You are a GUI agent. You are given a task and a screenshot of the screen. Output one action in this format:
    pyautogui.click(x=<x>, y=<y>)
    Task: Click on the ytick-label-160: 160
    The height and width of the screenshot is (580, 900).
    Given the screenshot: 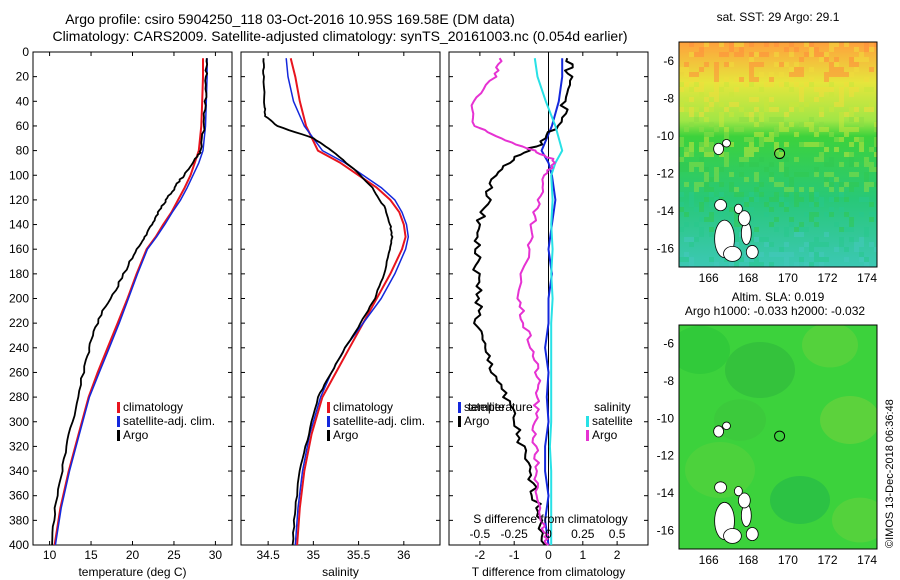 What is the action you would take?
    pyautogui.click(x=19, y=249)
    